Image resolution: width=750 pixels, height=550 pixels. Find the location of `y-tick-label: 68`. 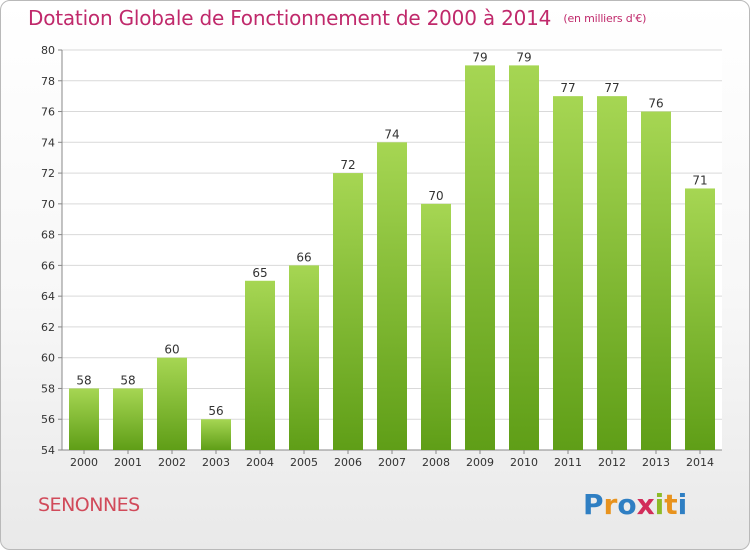

y-tick-label: 68 is located at coordinates (48, 235).